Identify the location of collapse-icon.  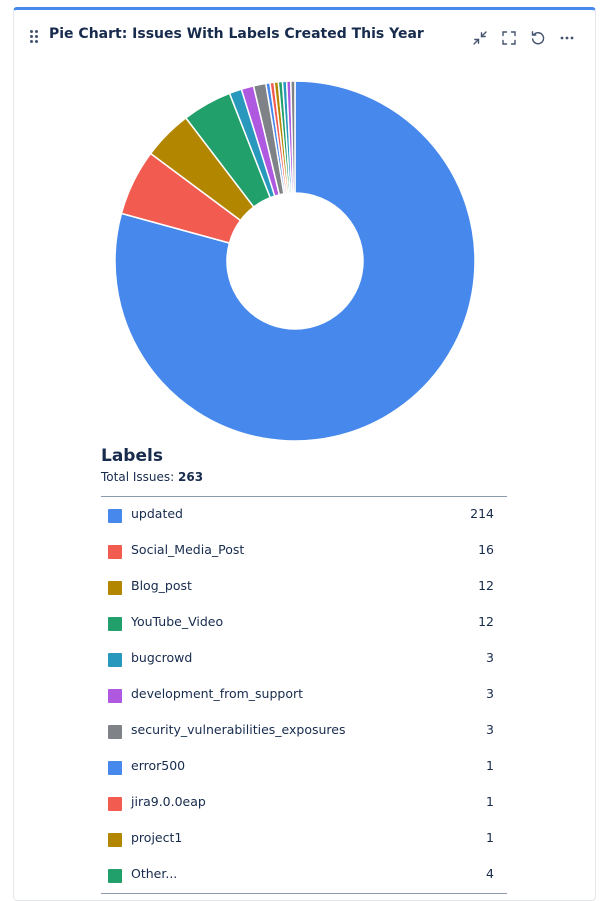
(480, 38).